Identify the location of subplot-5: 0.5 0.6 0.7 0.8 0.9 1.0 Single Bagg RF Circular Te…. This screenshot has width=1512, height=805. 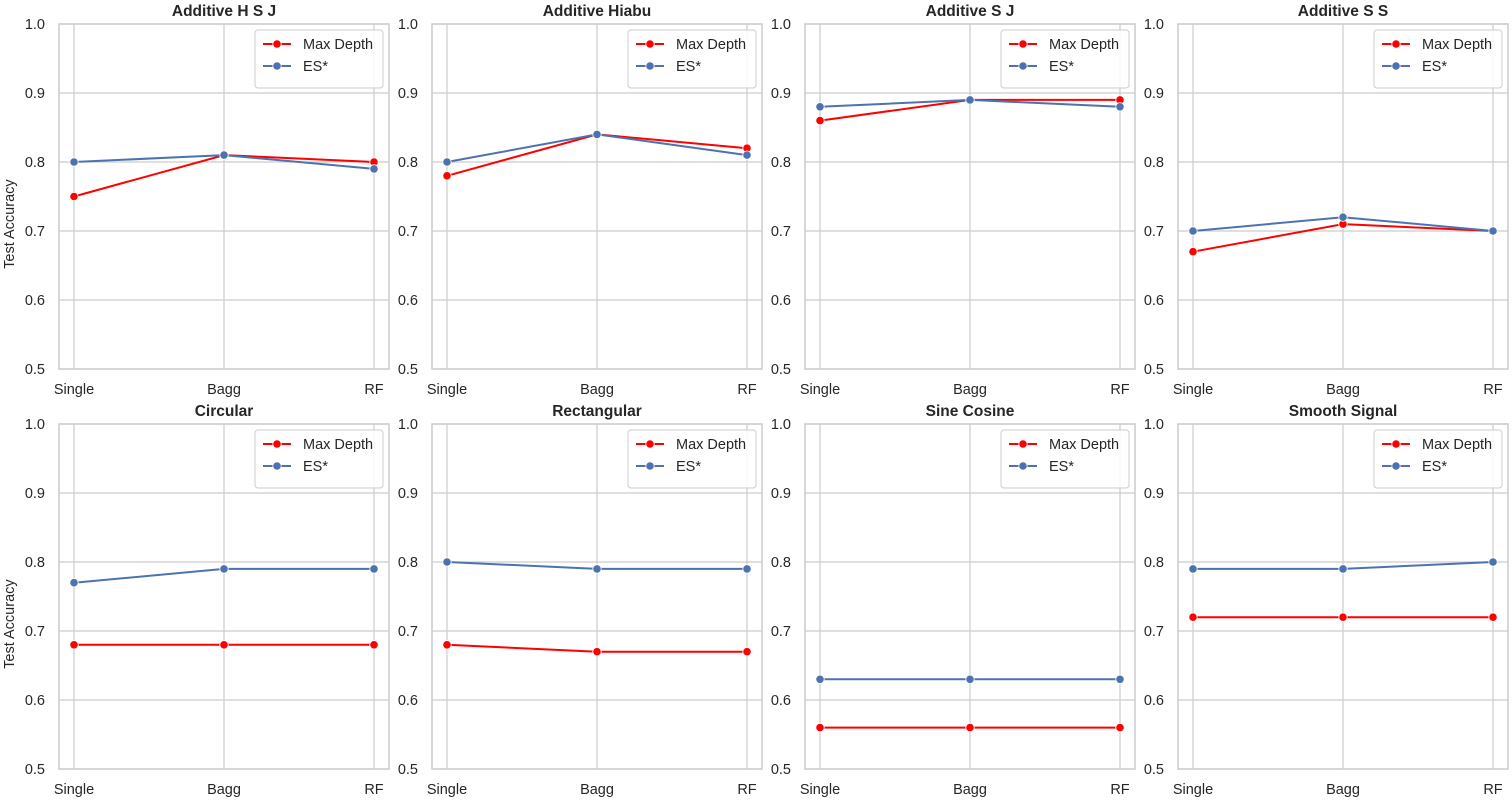
(196, 600).